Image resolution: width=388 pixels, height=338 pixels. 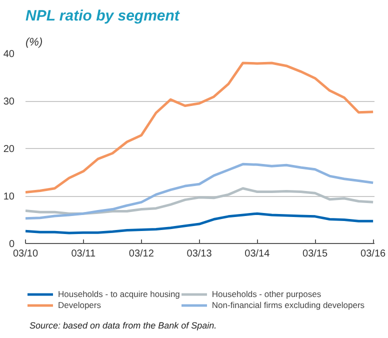 I want to click on legend-label: Non-financial firms excluding developers, so click(x=288, y=305).